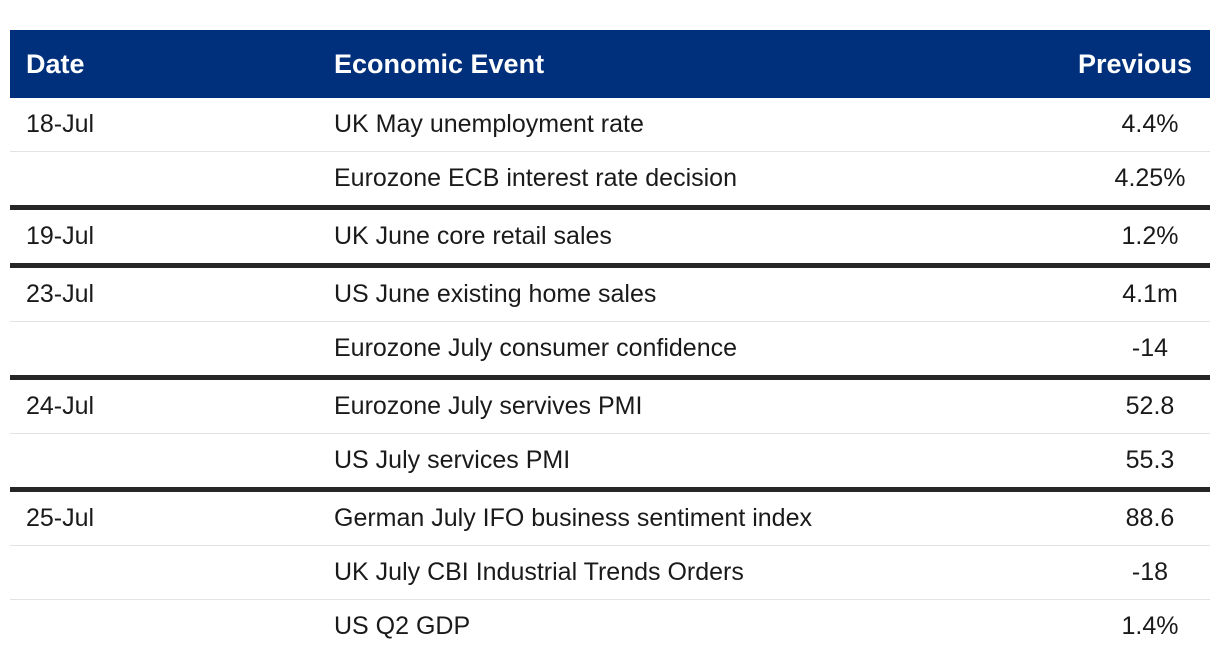  Describe the element at coordinates (60, 406) in the screenshot. I see `date-cell: 24-Jul` at that location.